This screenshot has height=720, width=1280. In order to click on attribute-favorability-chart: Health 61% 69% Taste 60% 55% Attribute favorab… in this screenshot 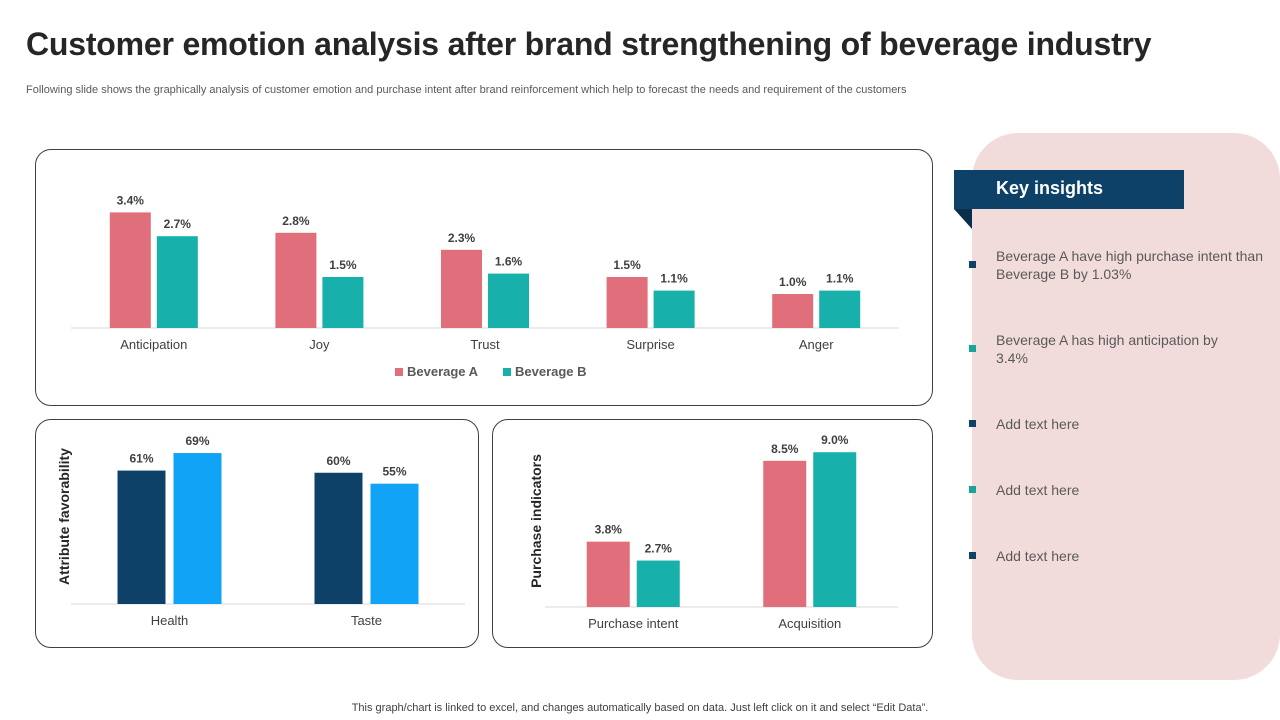, I will do `click(258, 534)`.